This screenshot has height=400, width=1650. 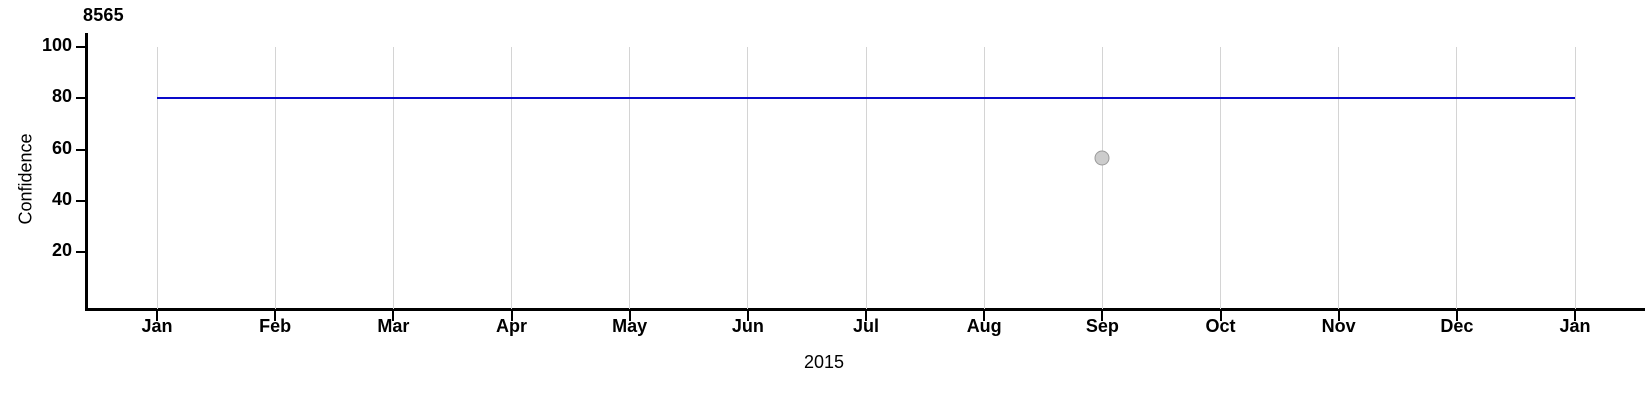 What do you see at coordinates (61, 250) in the screenshot?
I see `y-tick-label-20: 20` at bounding box center [61, 250].